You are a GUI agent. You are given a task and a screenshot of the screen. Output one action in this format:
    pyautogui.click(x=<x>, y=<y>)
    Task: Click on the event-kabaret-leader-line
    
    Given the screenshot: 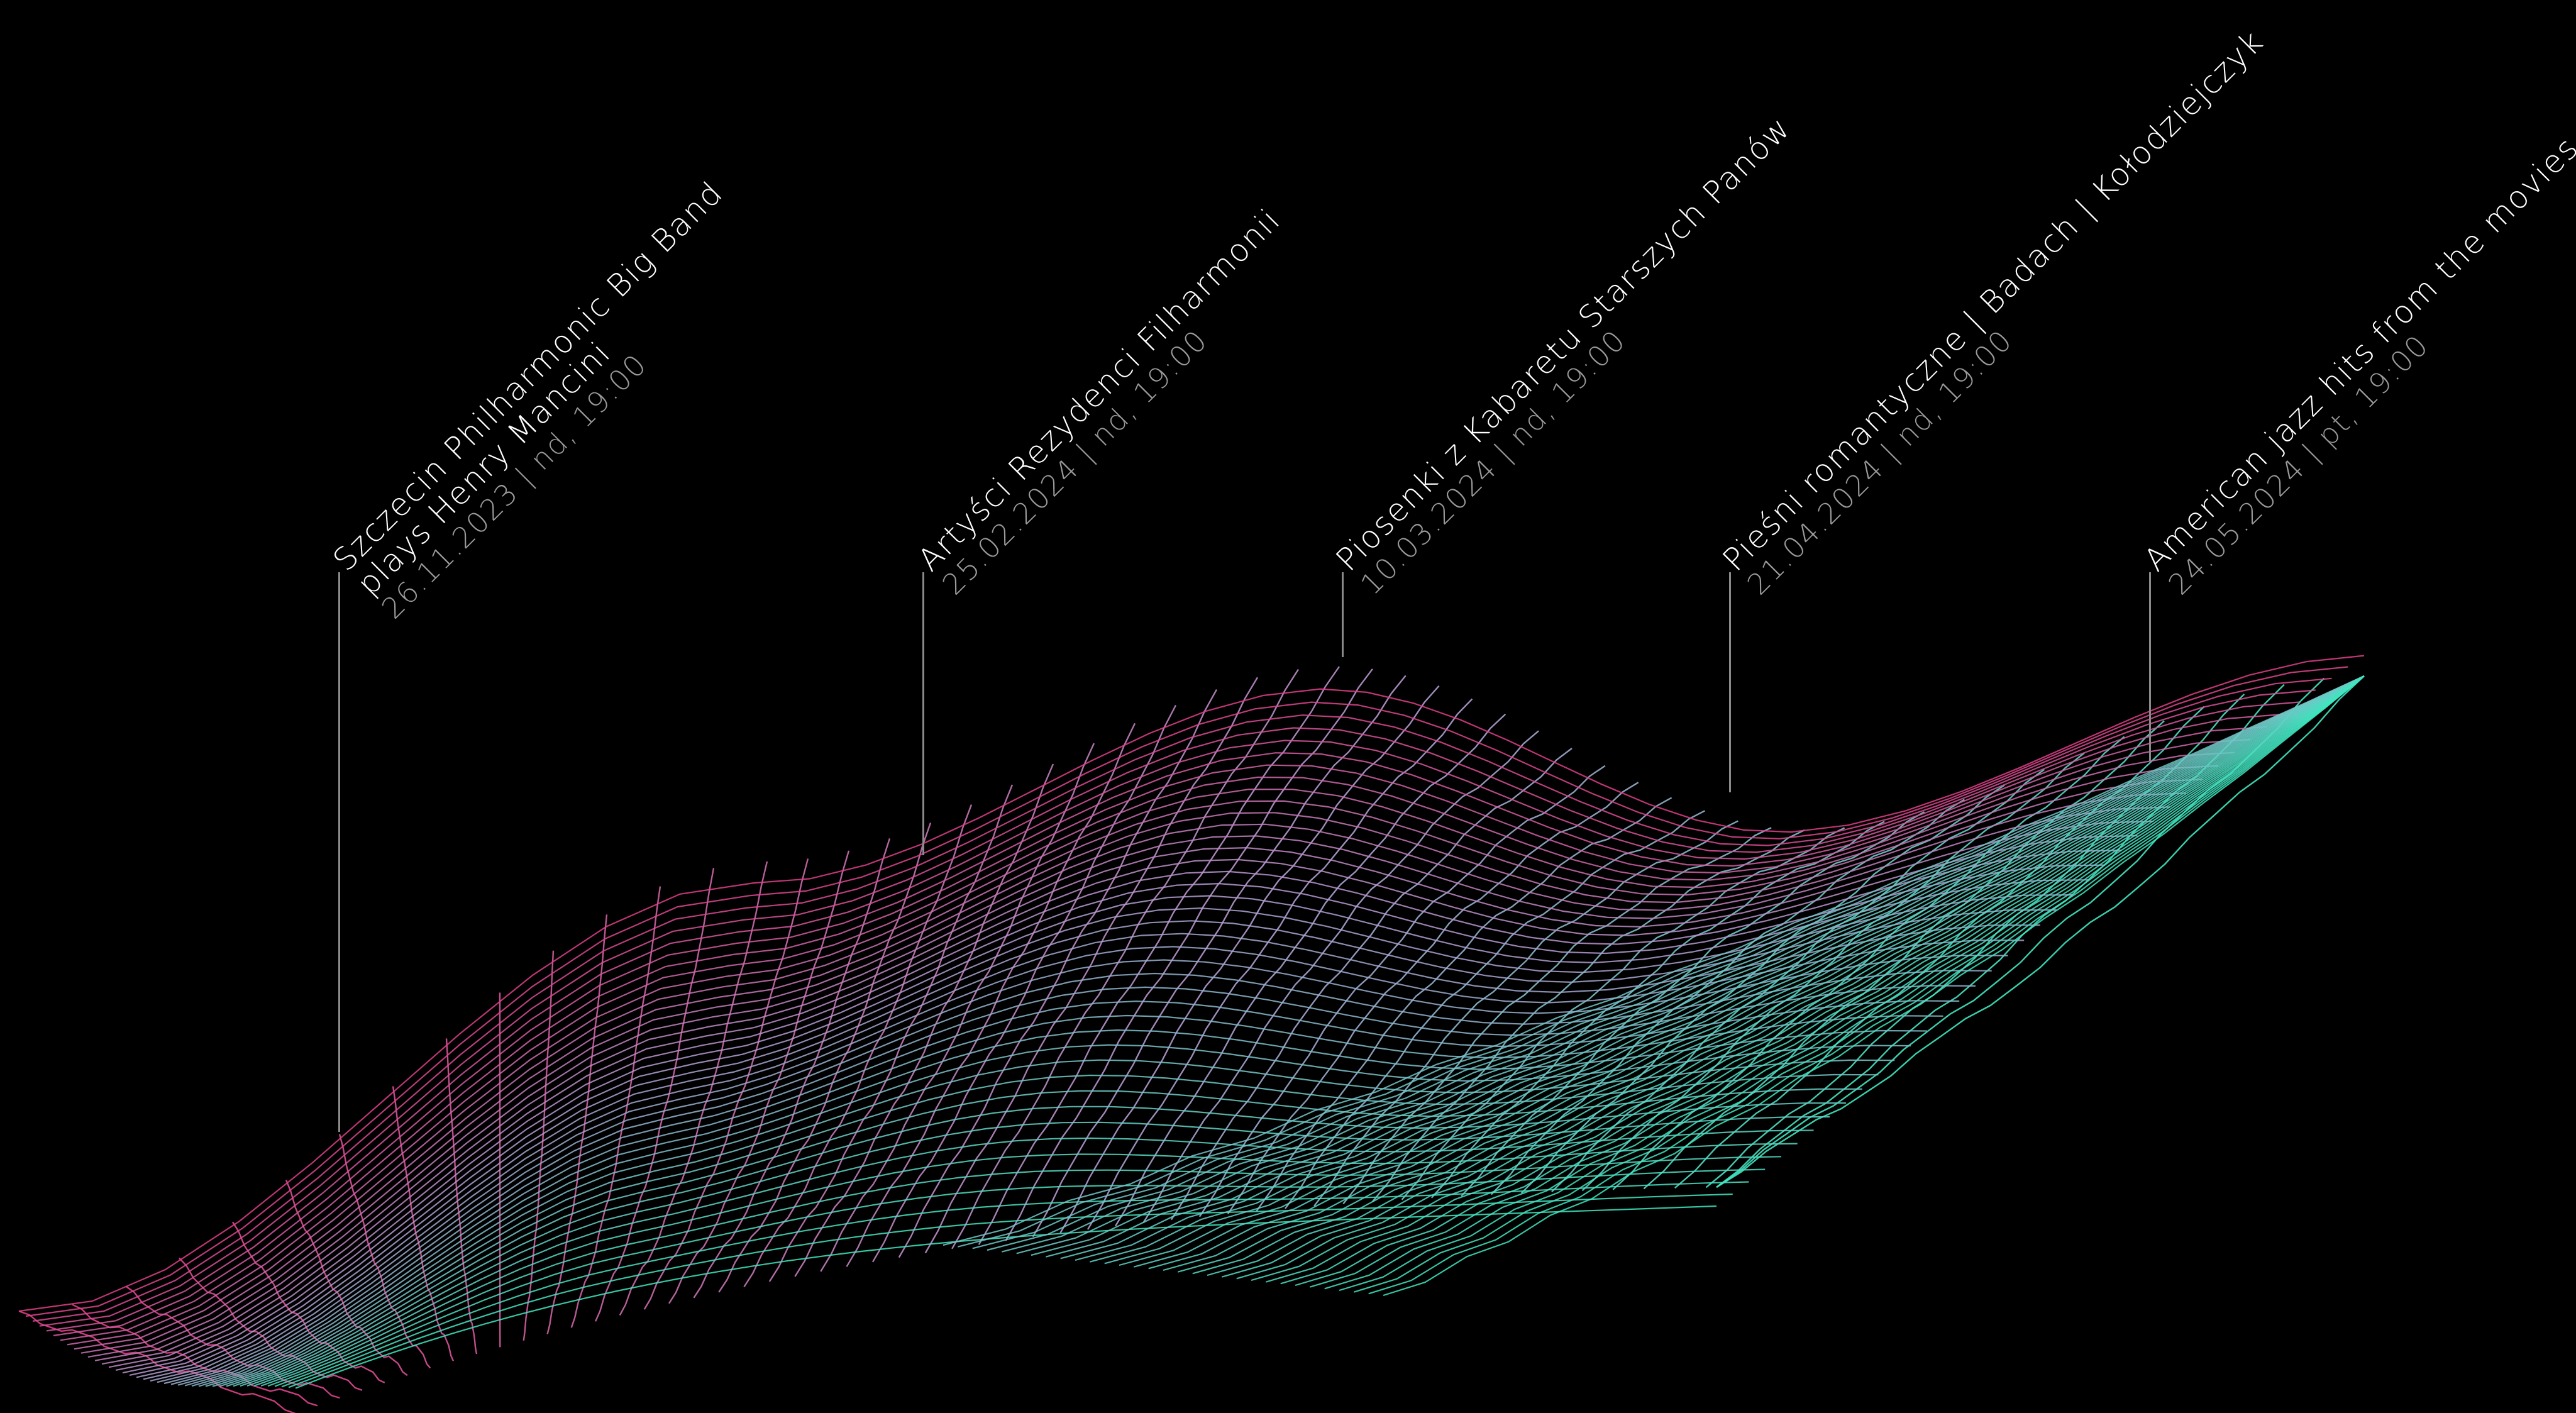 What is the action you would take?
    pyautogui.click(x=1343, y=615)
    